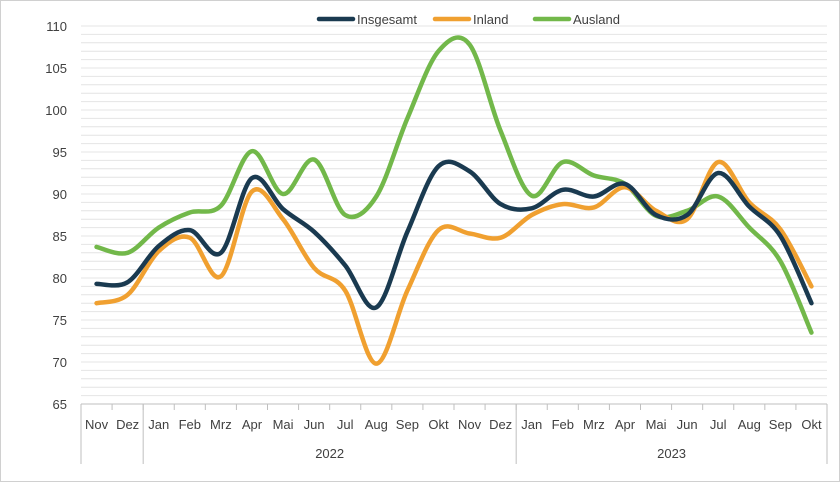 The height and width of the screenshot is (483, 840). I want to click on year-label: 2022, so click(329, 453).